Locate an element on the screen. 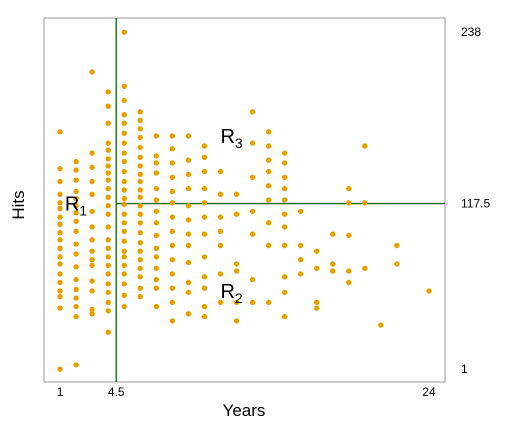 This screenshot has height=432, width=506. y-tick-label: 1 is located at coordinates (464, 369).